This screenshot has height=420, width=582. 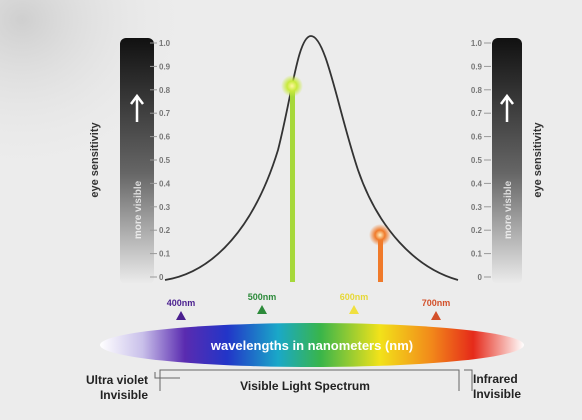 What do you see at coordinates (262, 297) in the screenshot?
I see `marker-label-500: 500nm` at bounding box center [262, 297].